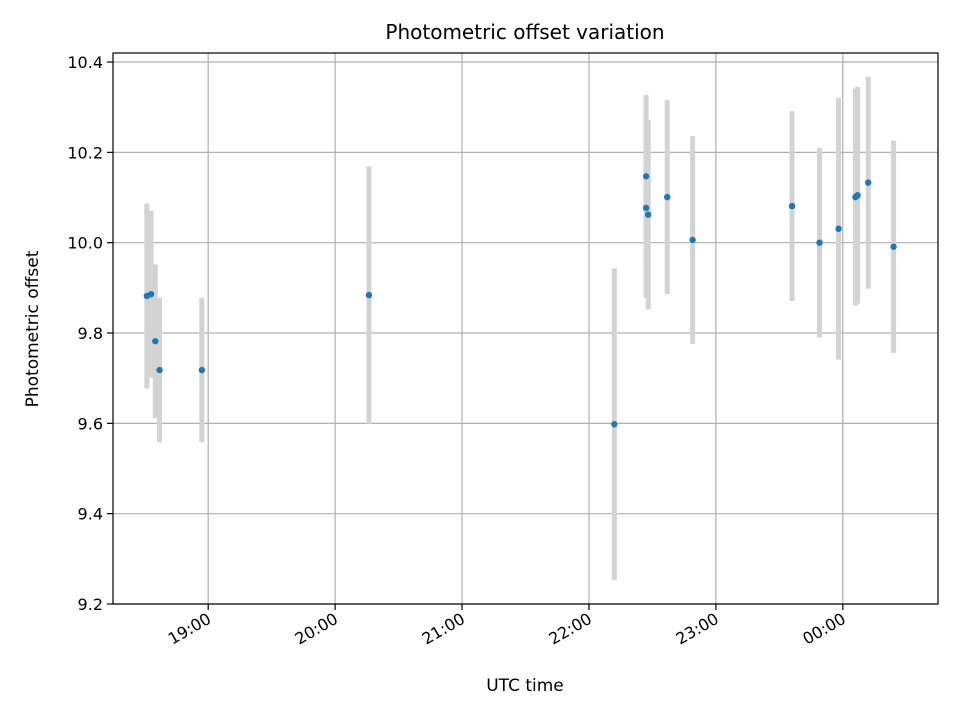 This screenshot has width=960, height=720. I want to click on chart-title: Photometric offset variation, so click(524, 32).